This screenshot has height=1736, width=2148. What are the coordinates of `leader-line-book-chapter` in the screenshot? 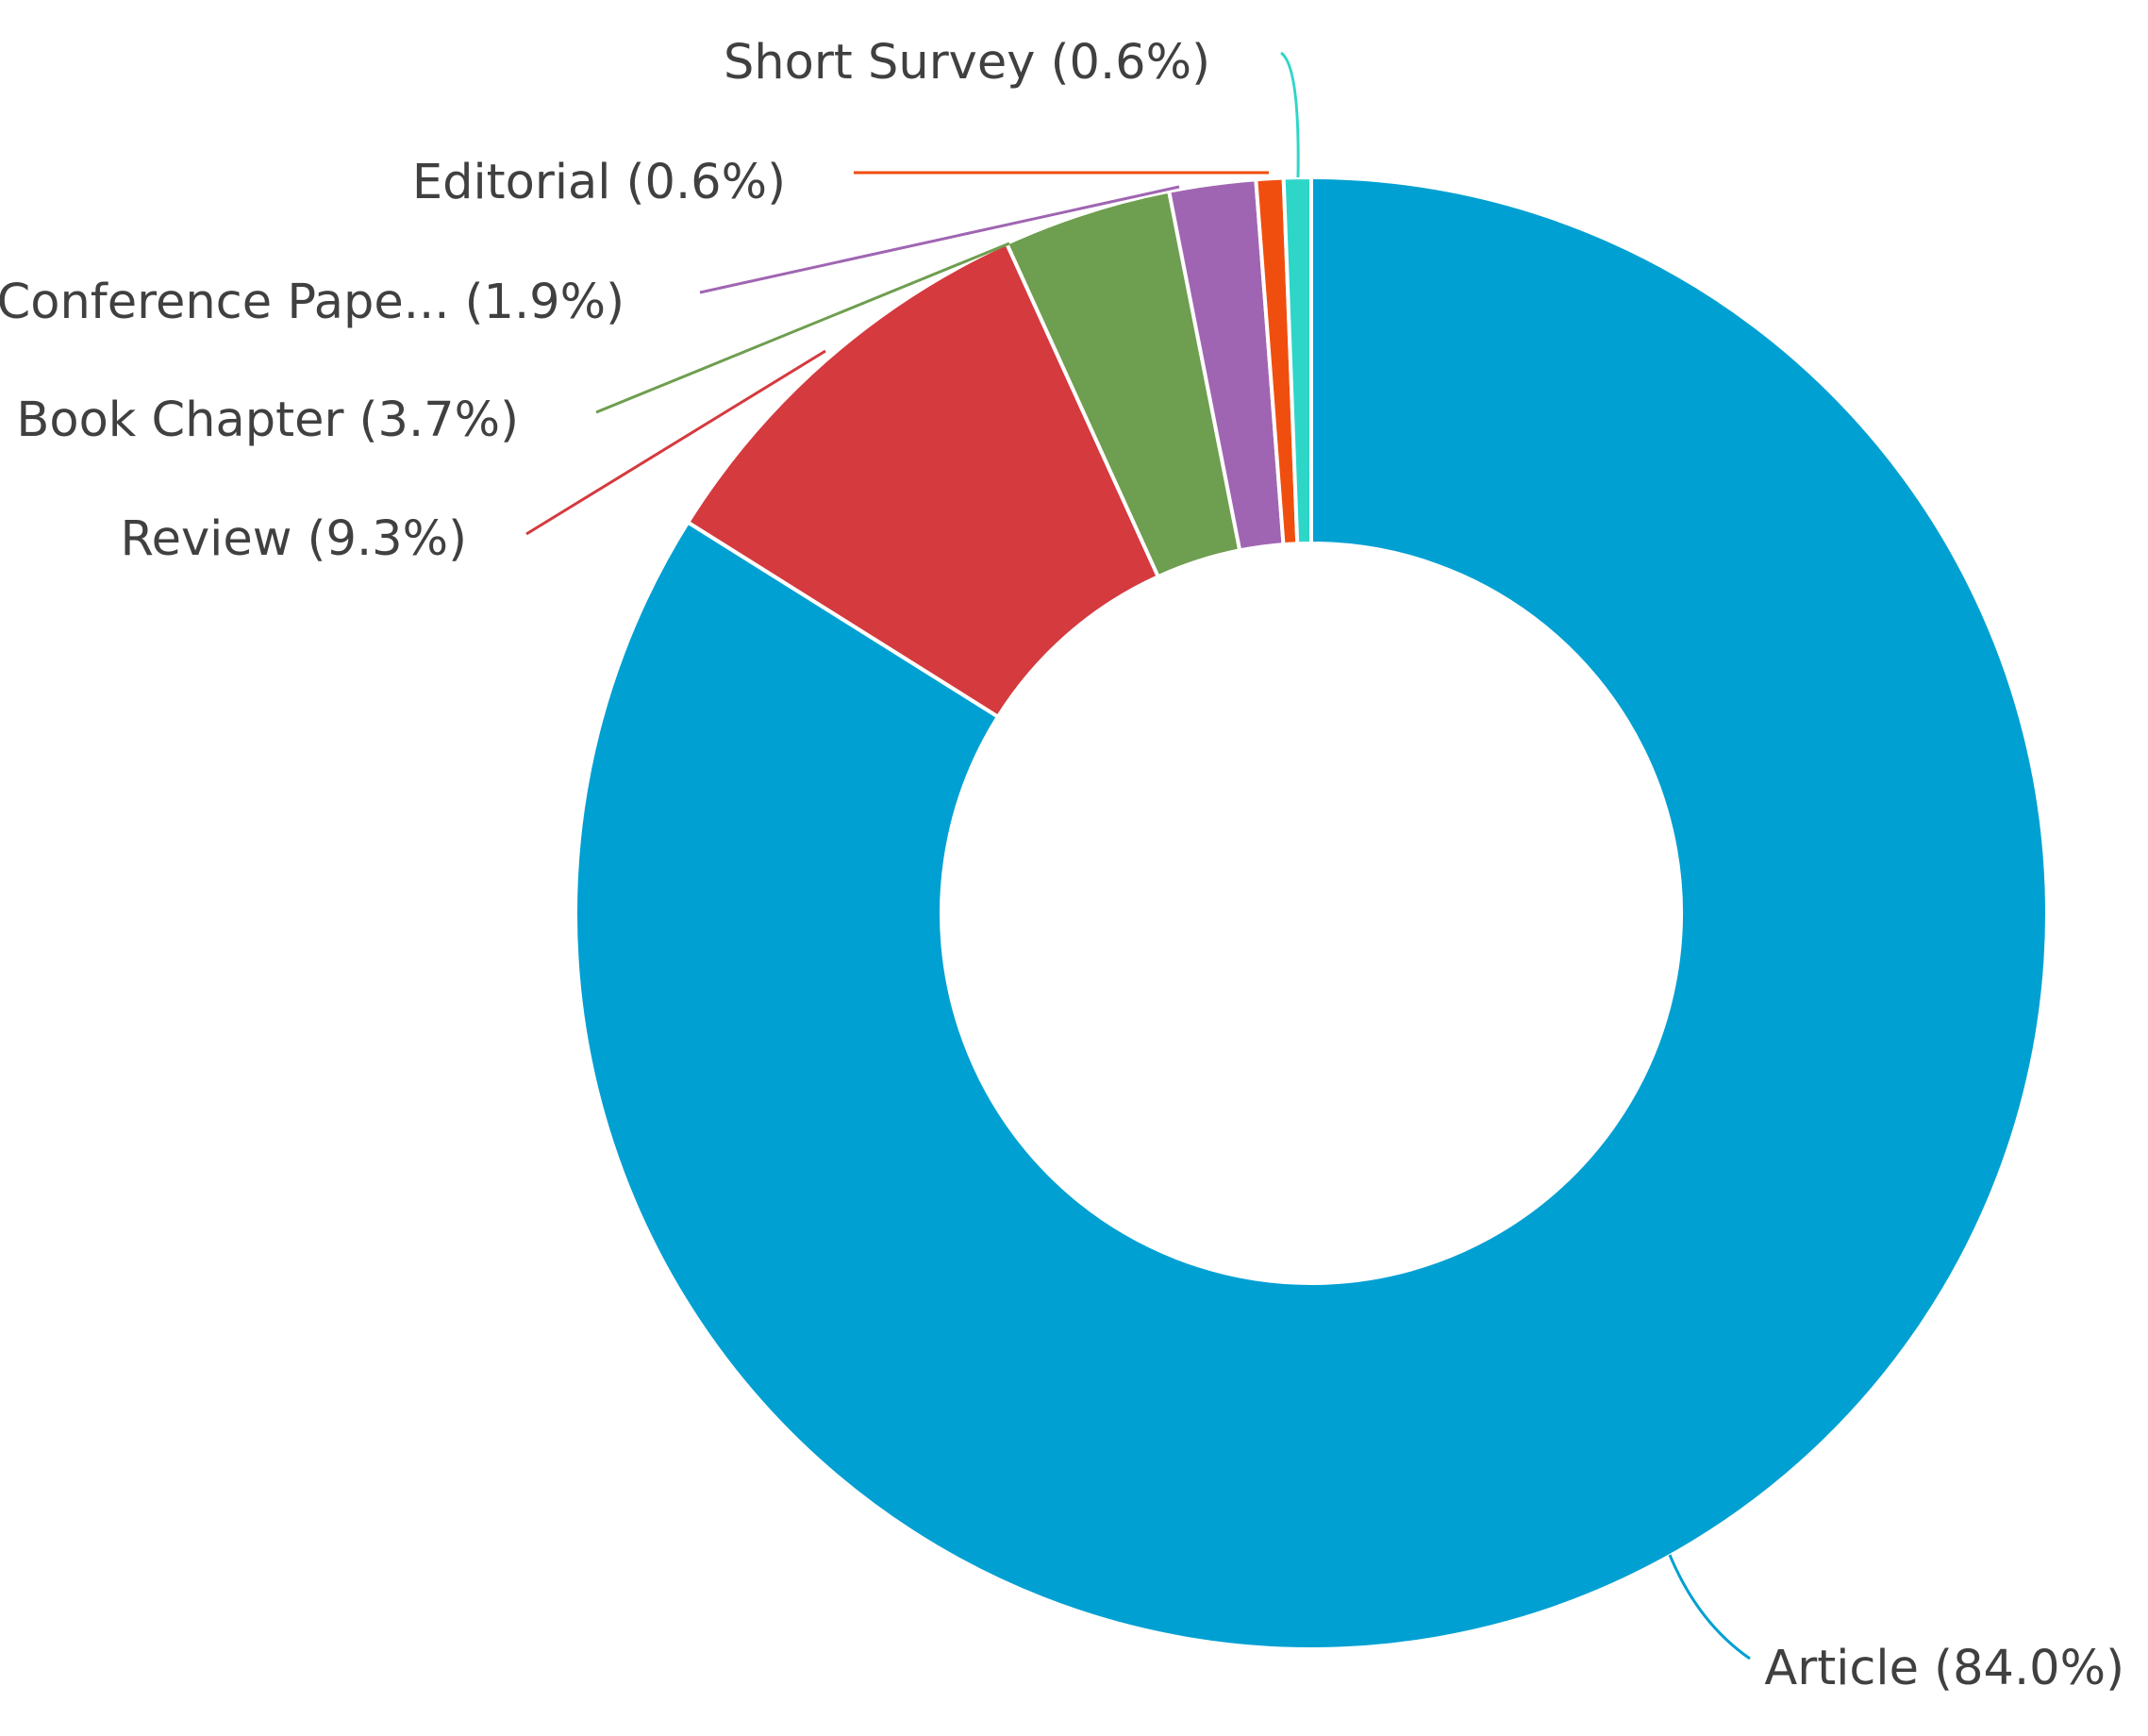 It's located at (803, 328).